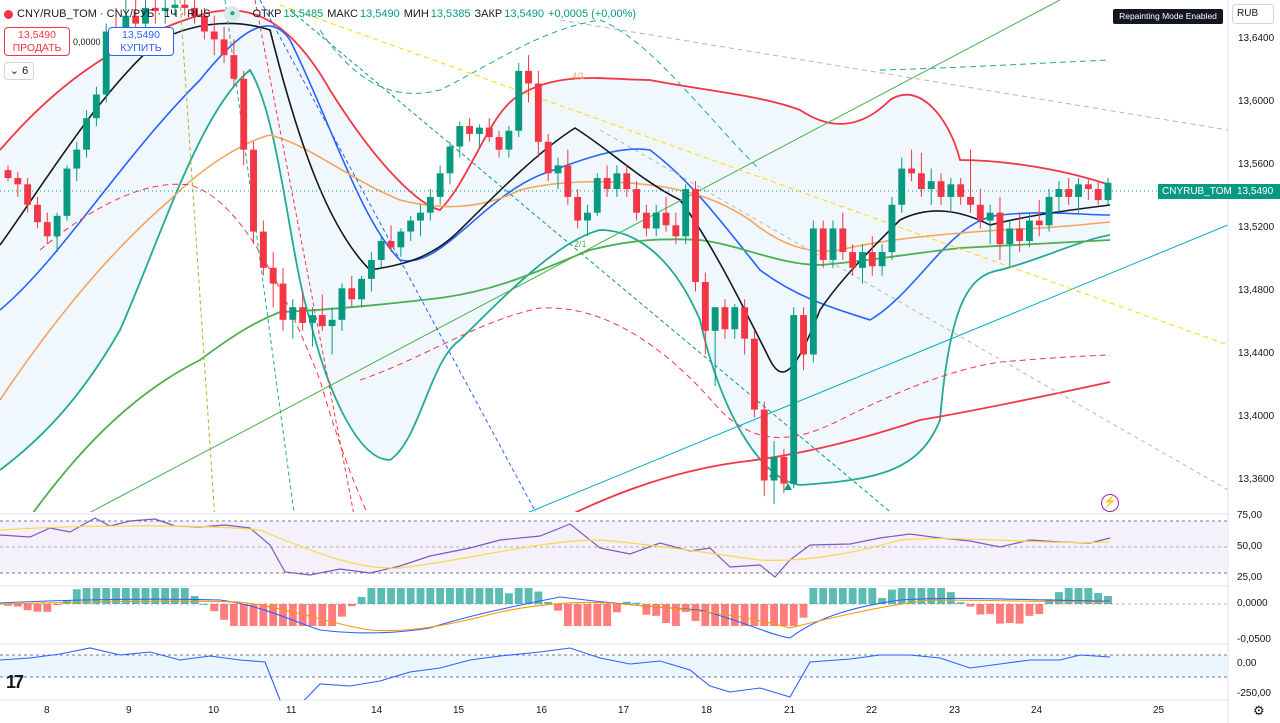 The image size is (1280, 723). Describe the element at coordinates (114, 14) in the screenshot. I see `symbol-title: CNY/RUB_TOM · CNY/РУБ · 1Ч · RUS` at that location.